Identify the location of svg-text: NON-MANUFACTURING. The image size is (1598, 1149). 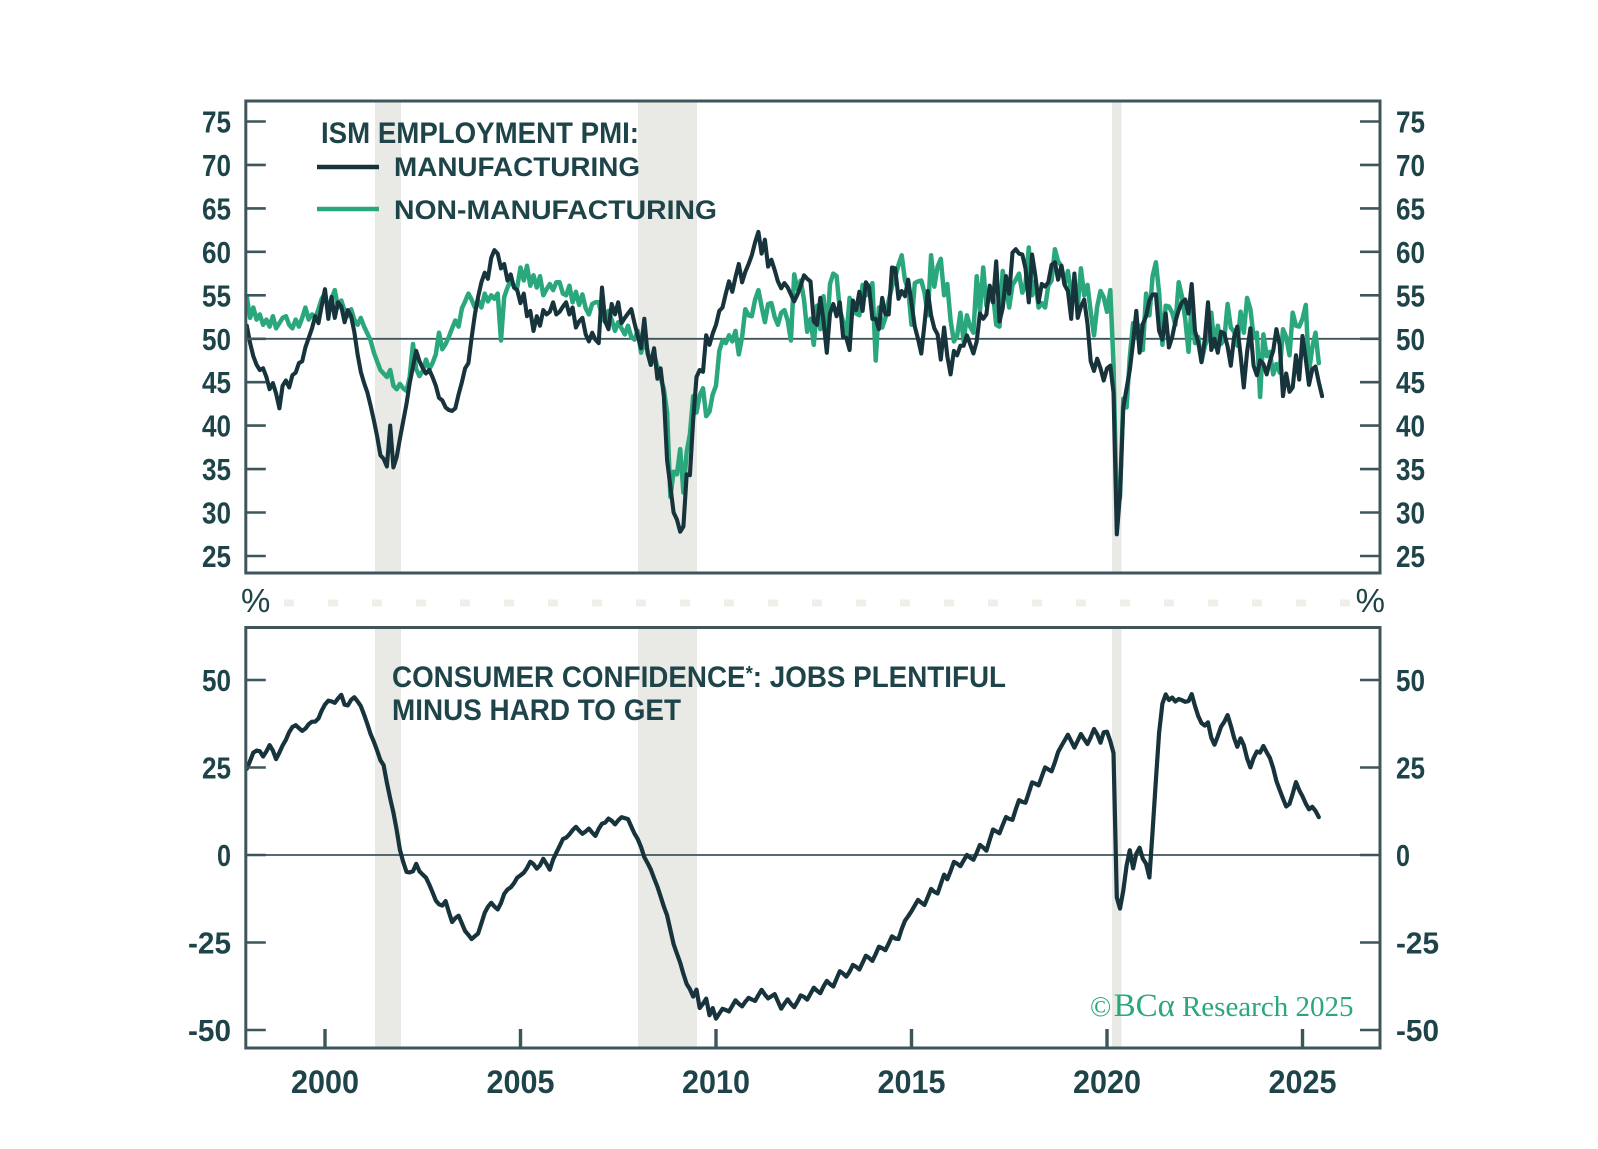
(555, 210).